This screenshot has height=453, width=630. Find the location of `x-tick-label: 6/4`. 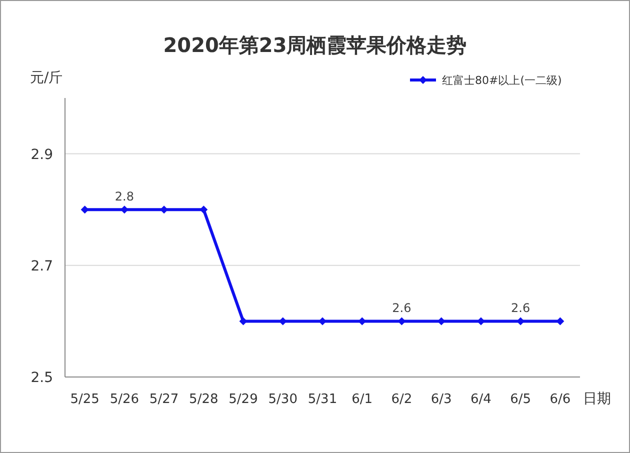

x-tick-label: 6/4 is located at coordinates (481, 399).